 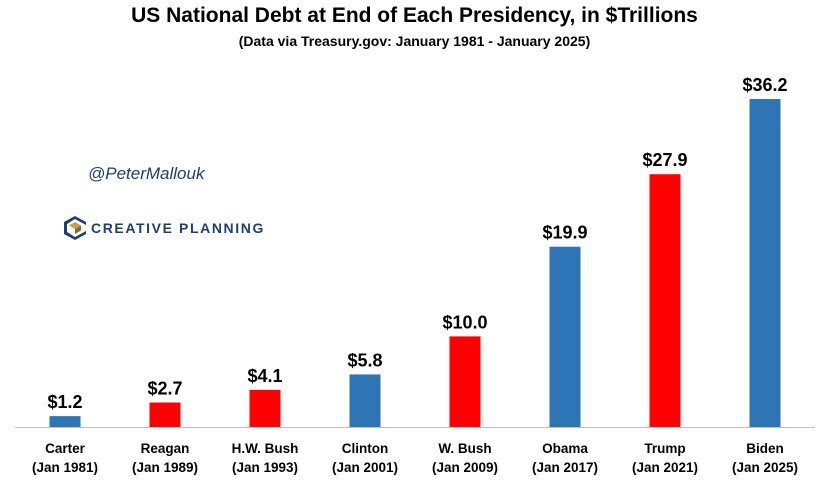 I want to click on data-label: $1.2, so click(x=64, y=402).